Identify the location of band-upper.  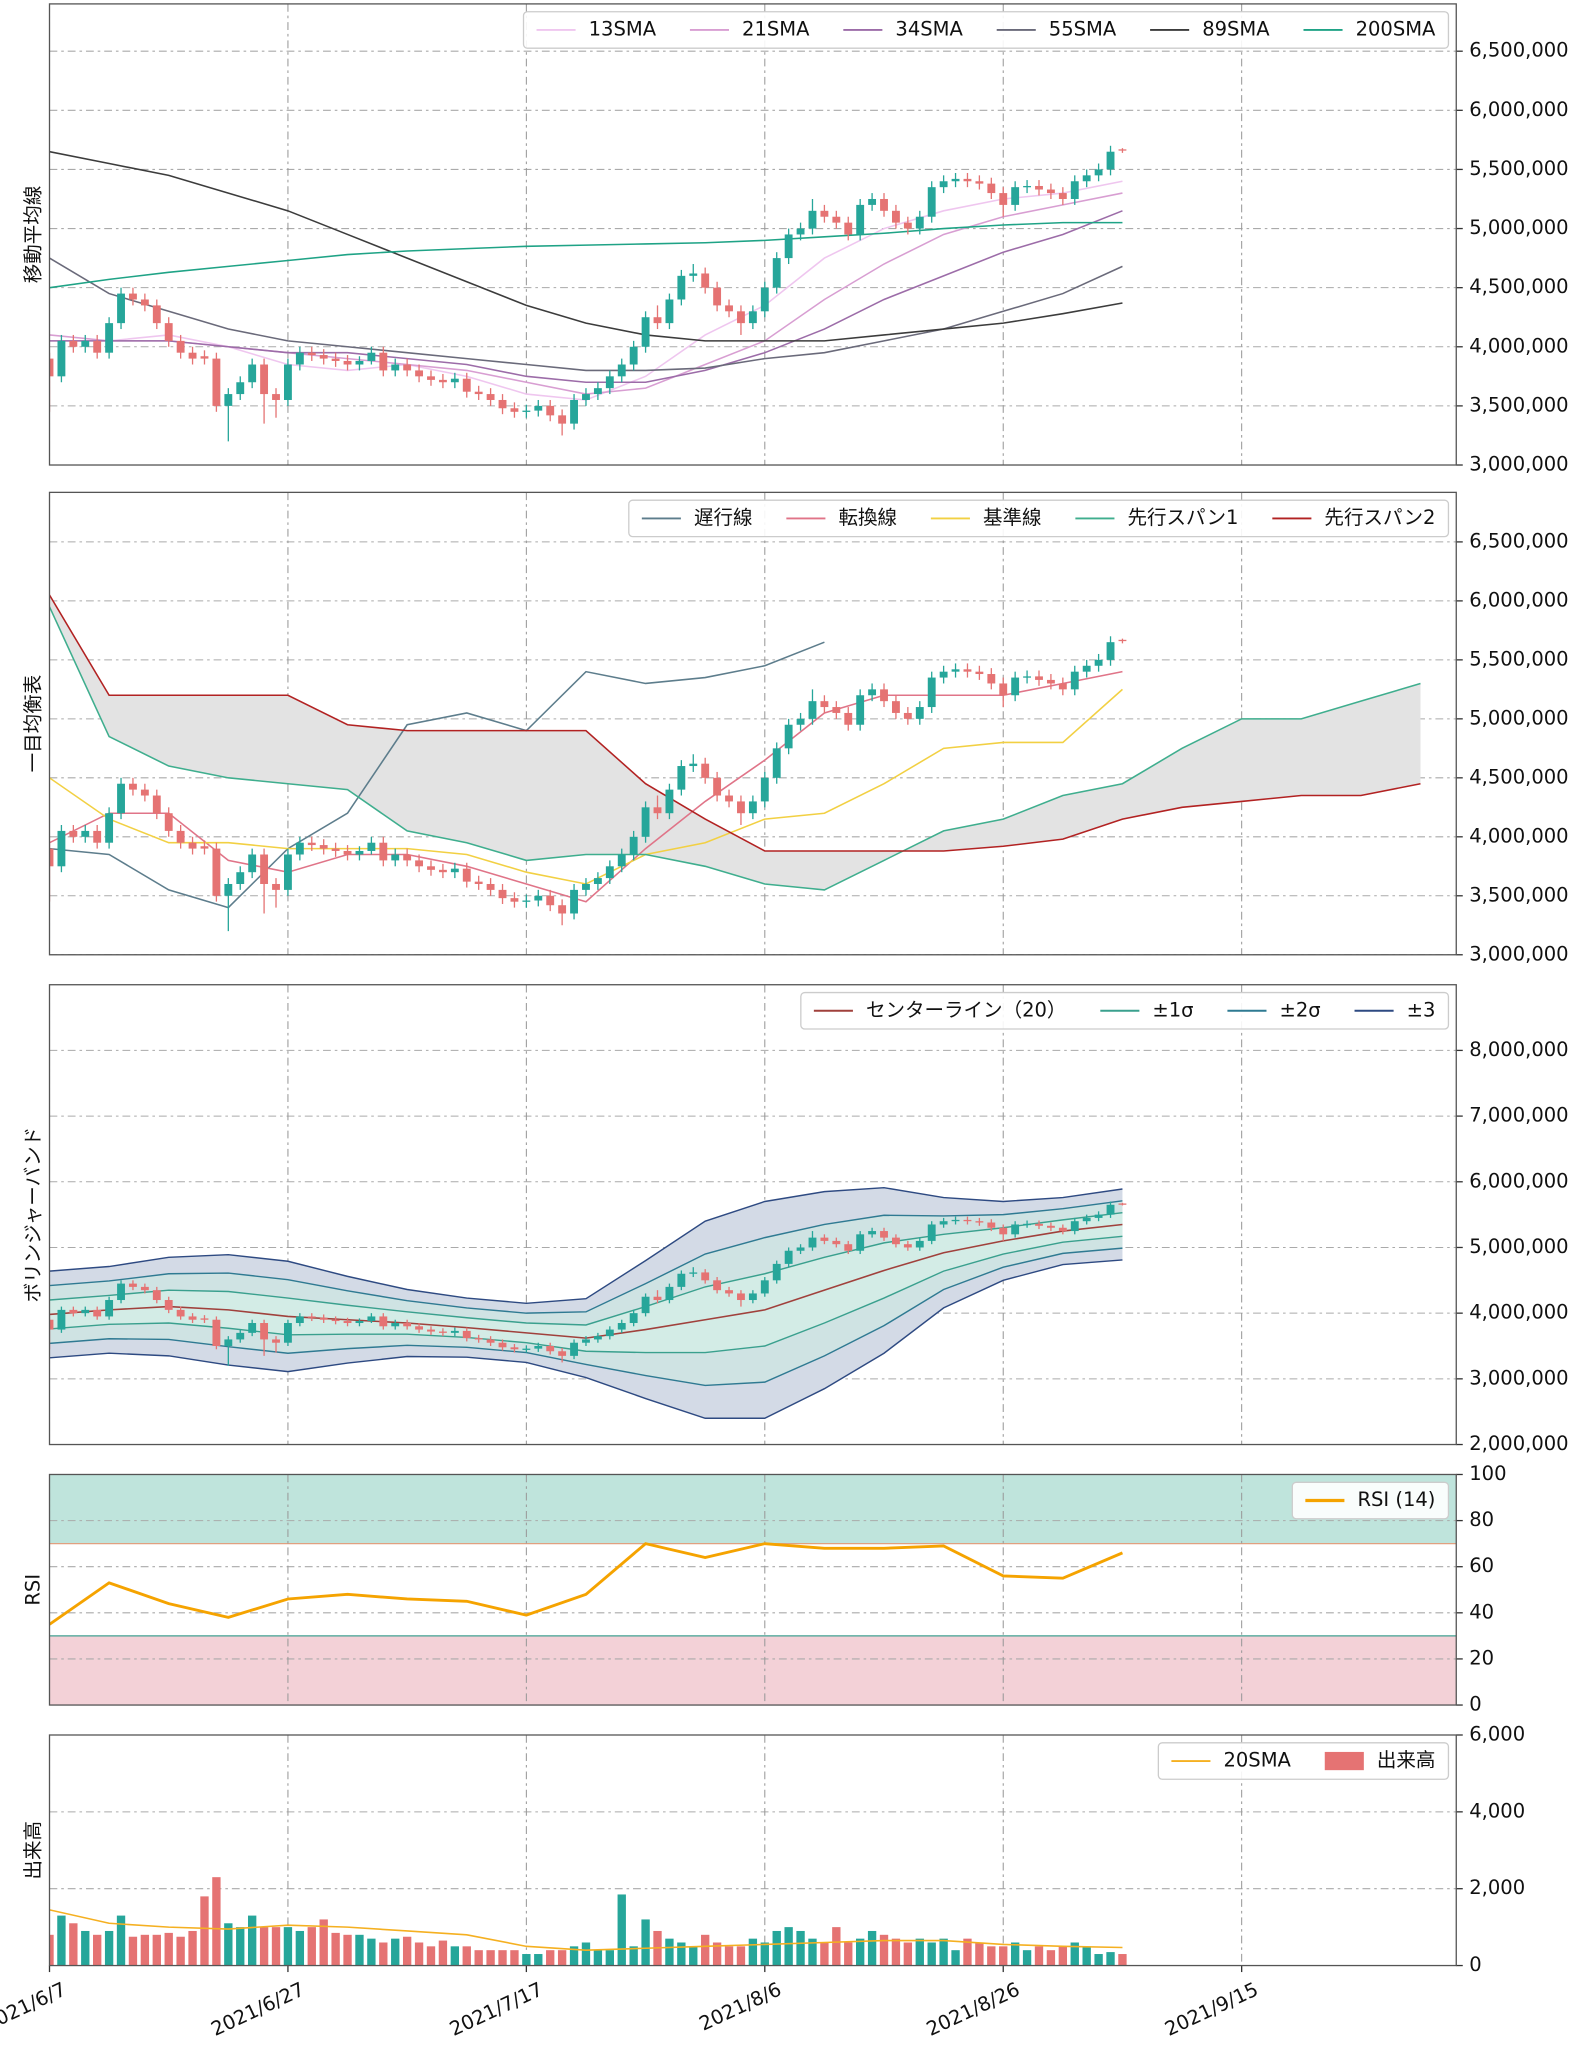
(586, 1257).